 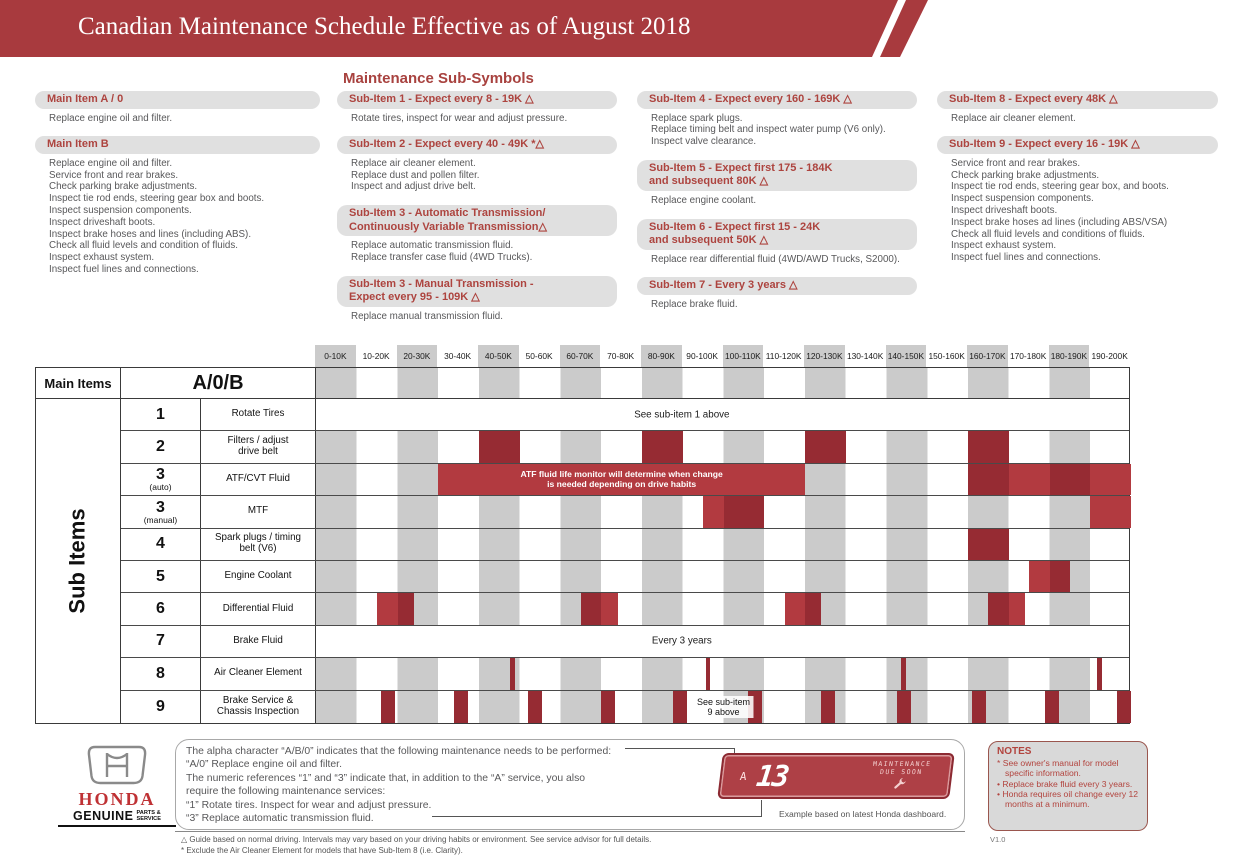 I want to click on mileage-col-label: 40-50K, so click(x=498, y=356).